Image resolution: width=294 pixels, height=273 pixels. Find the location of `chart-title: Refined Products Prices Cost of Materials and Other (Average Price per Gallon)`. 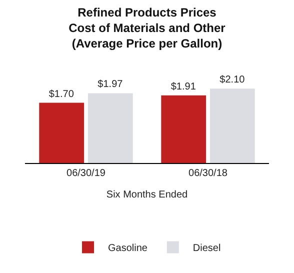

chart-title: Refined Products Prices Cost of Materials and Other (Average Price per Gallon) is located at coordinates (147, 28).